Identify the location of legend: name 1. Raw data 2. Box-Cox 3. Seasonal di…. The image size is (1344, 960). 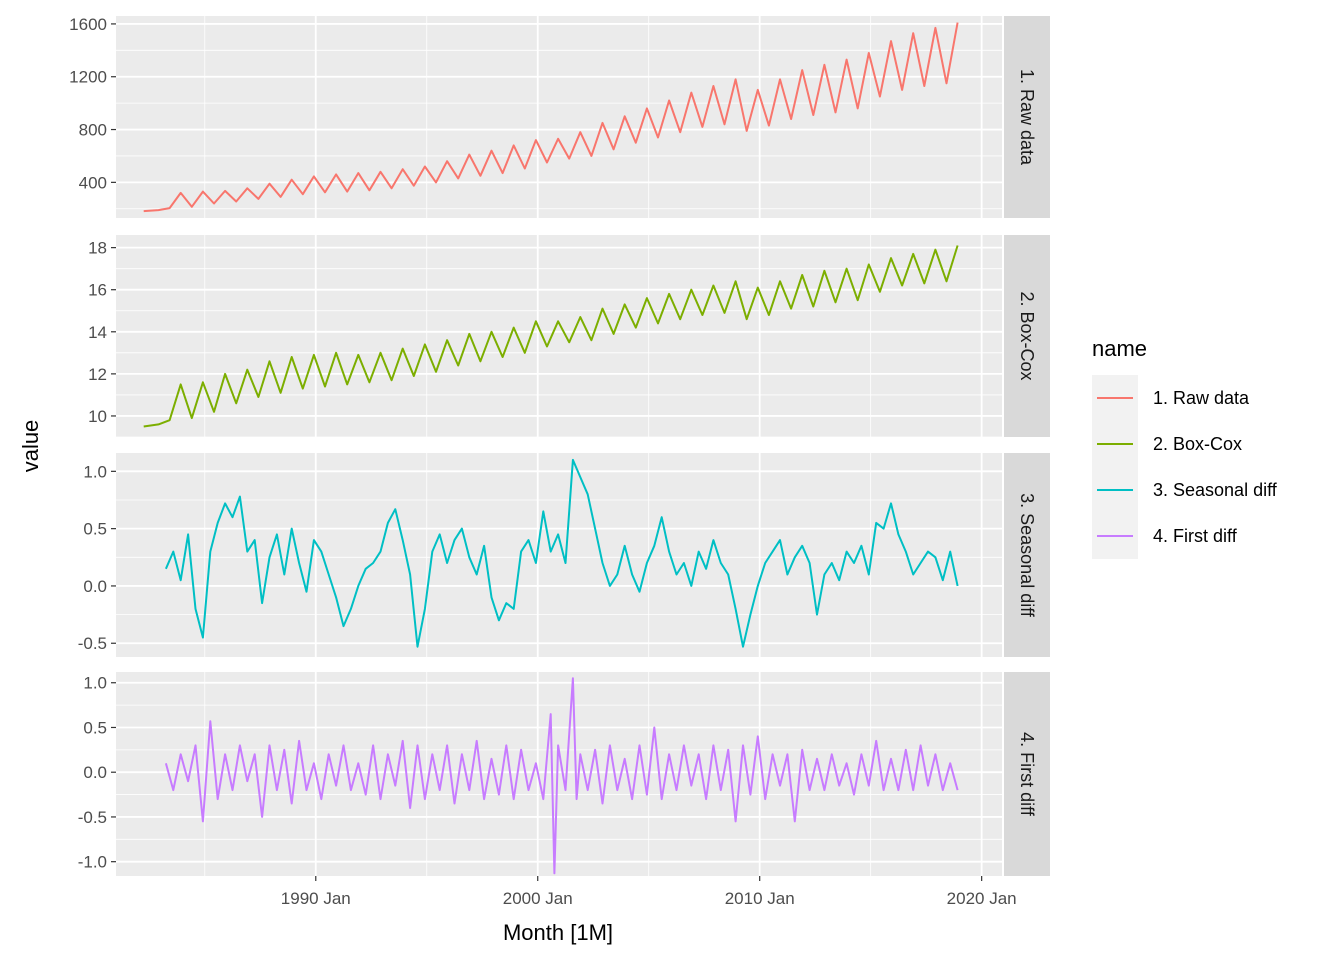
(1185, 447).